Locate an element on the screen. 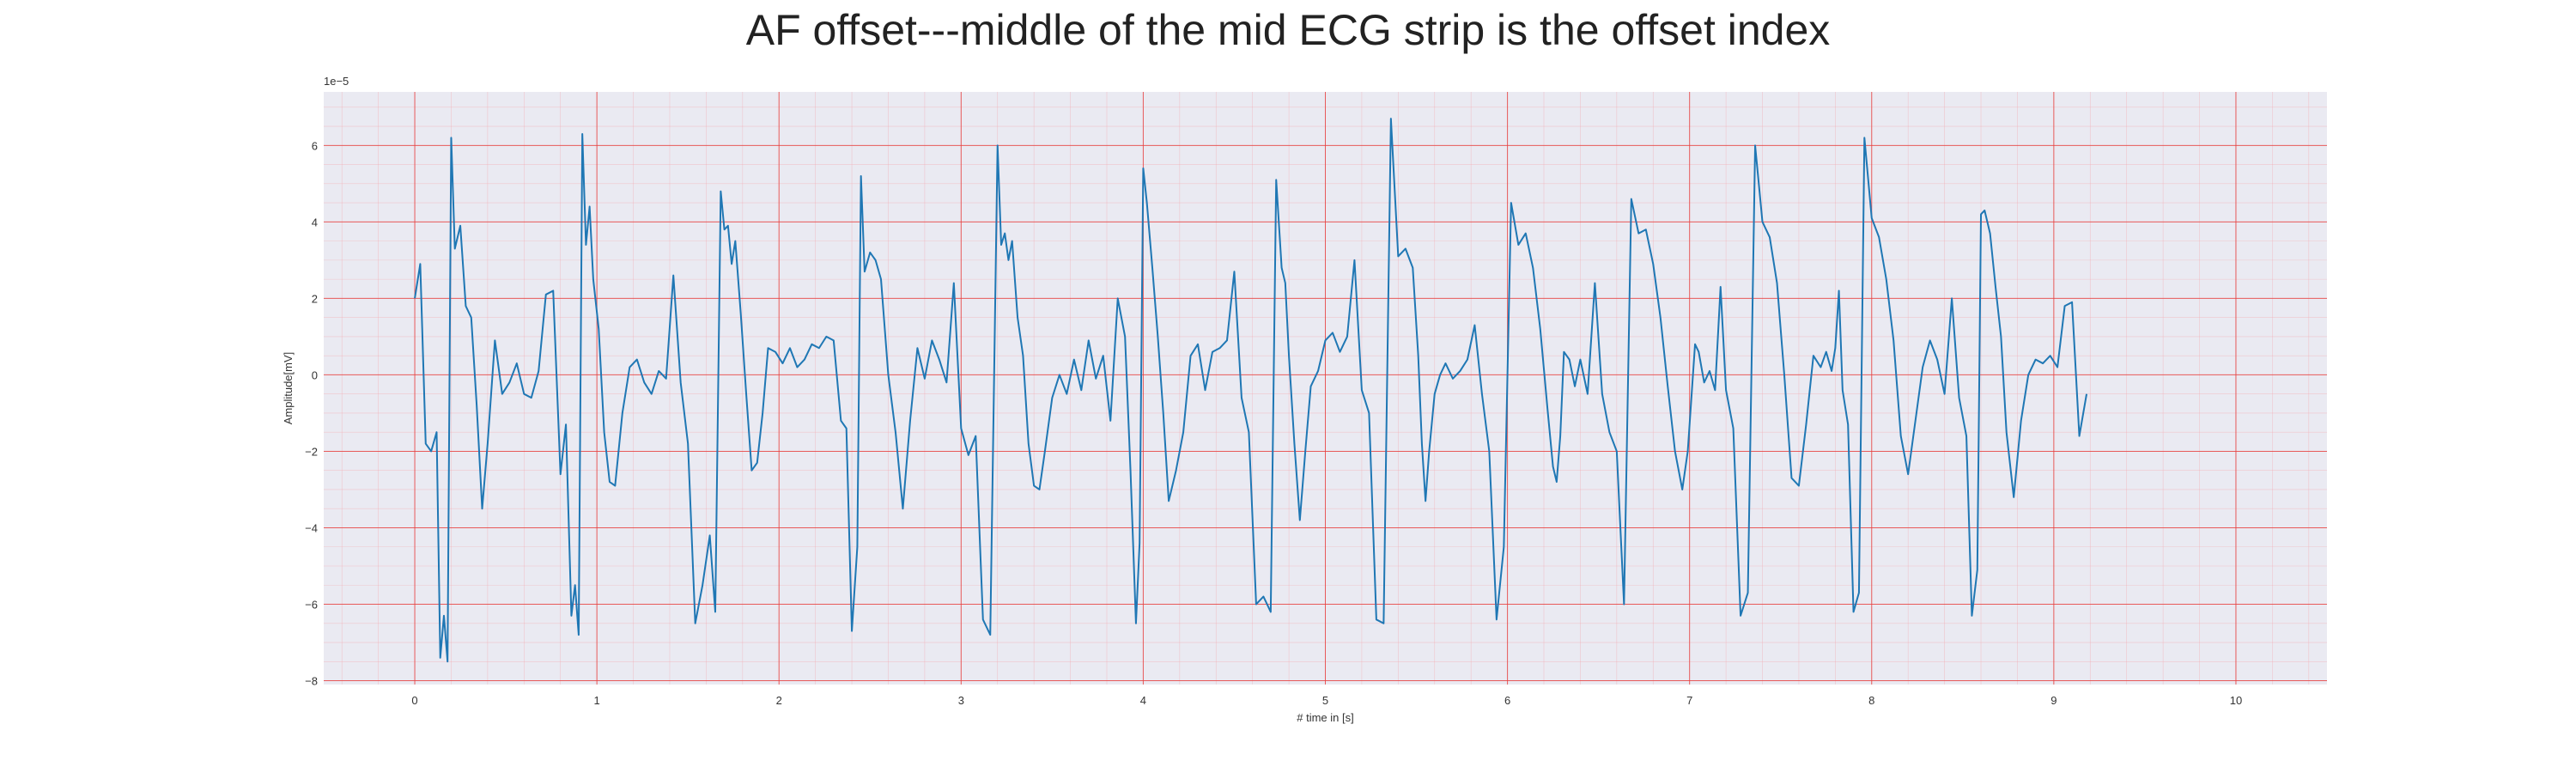 The height and width of the screenshot is (773, 2576). x-tick-label: 8 is located at coordinates (1871, 700).